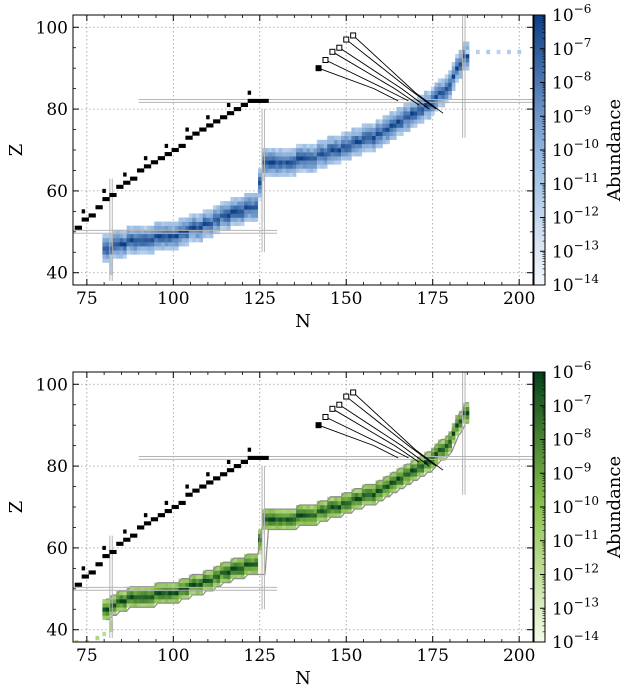 This screenshot has height=694, width=627. Describe the element at coordinates (57, 110) in the screenshot. I see `y-tick-label: 80` at that location.